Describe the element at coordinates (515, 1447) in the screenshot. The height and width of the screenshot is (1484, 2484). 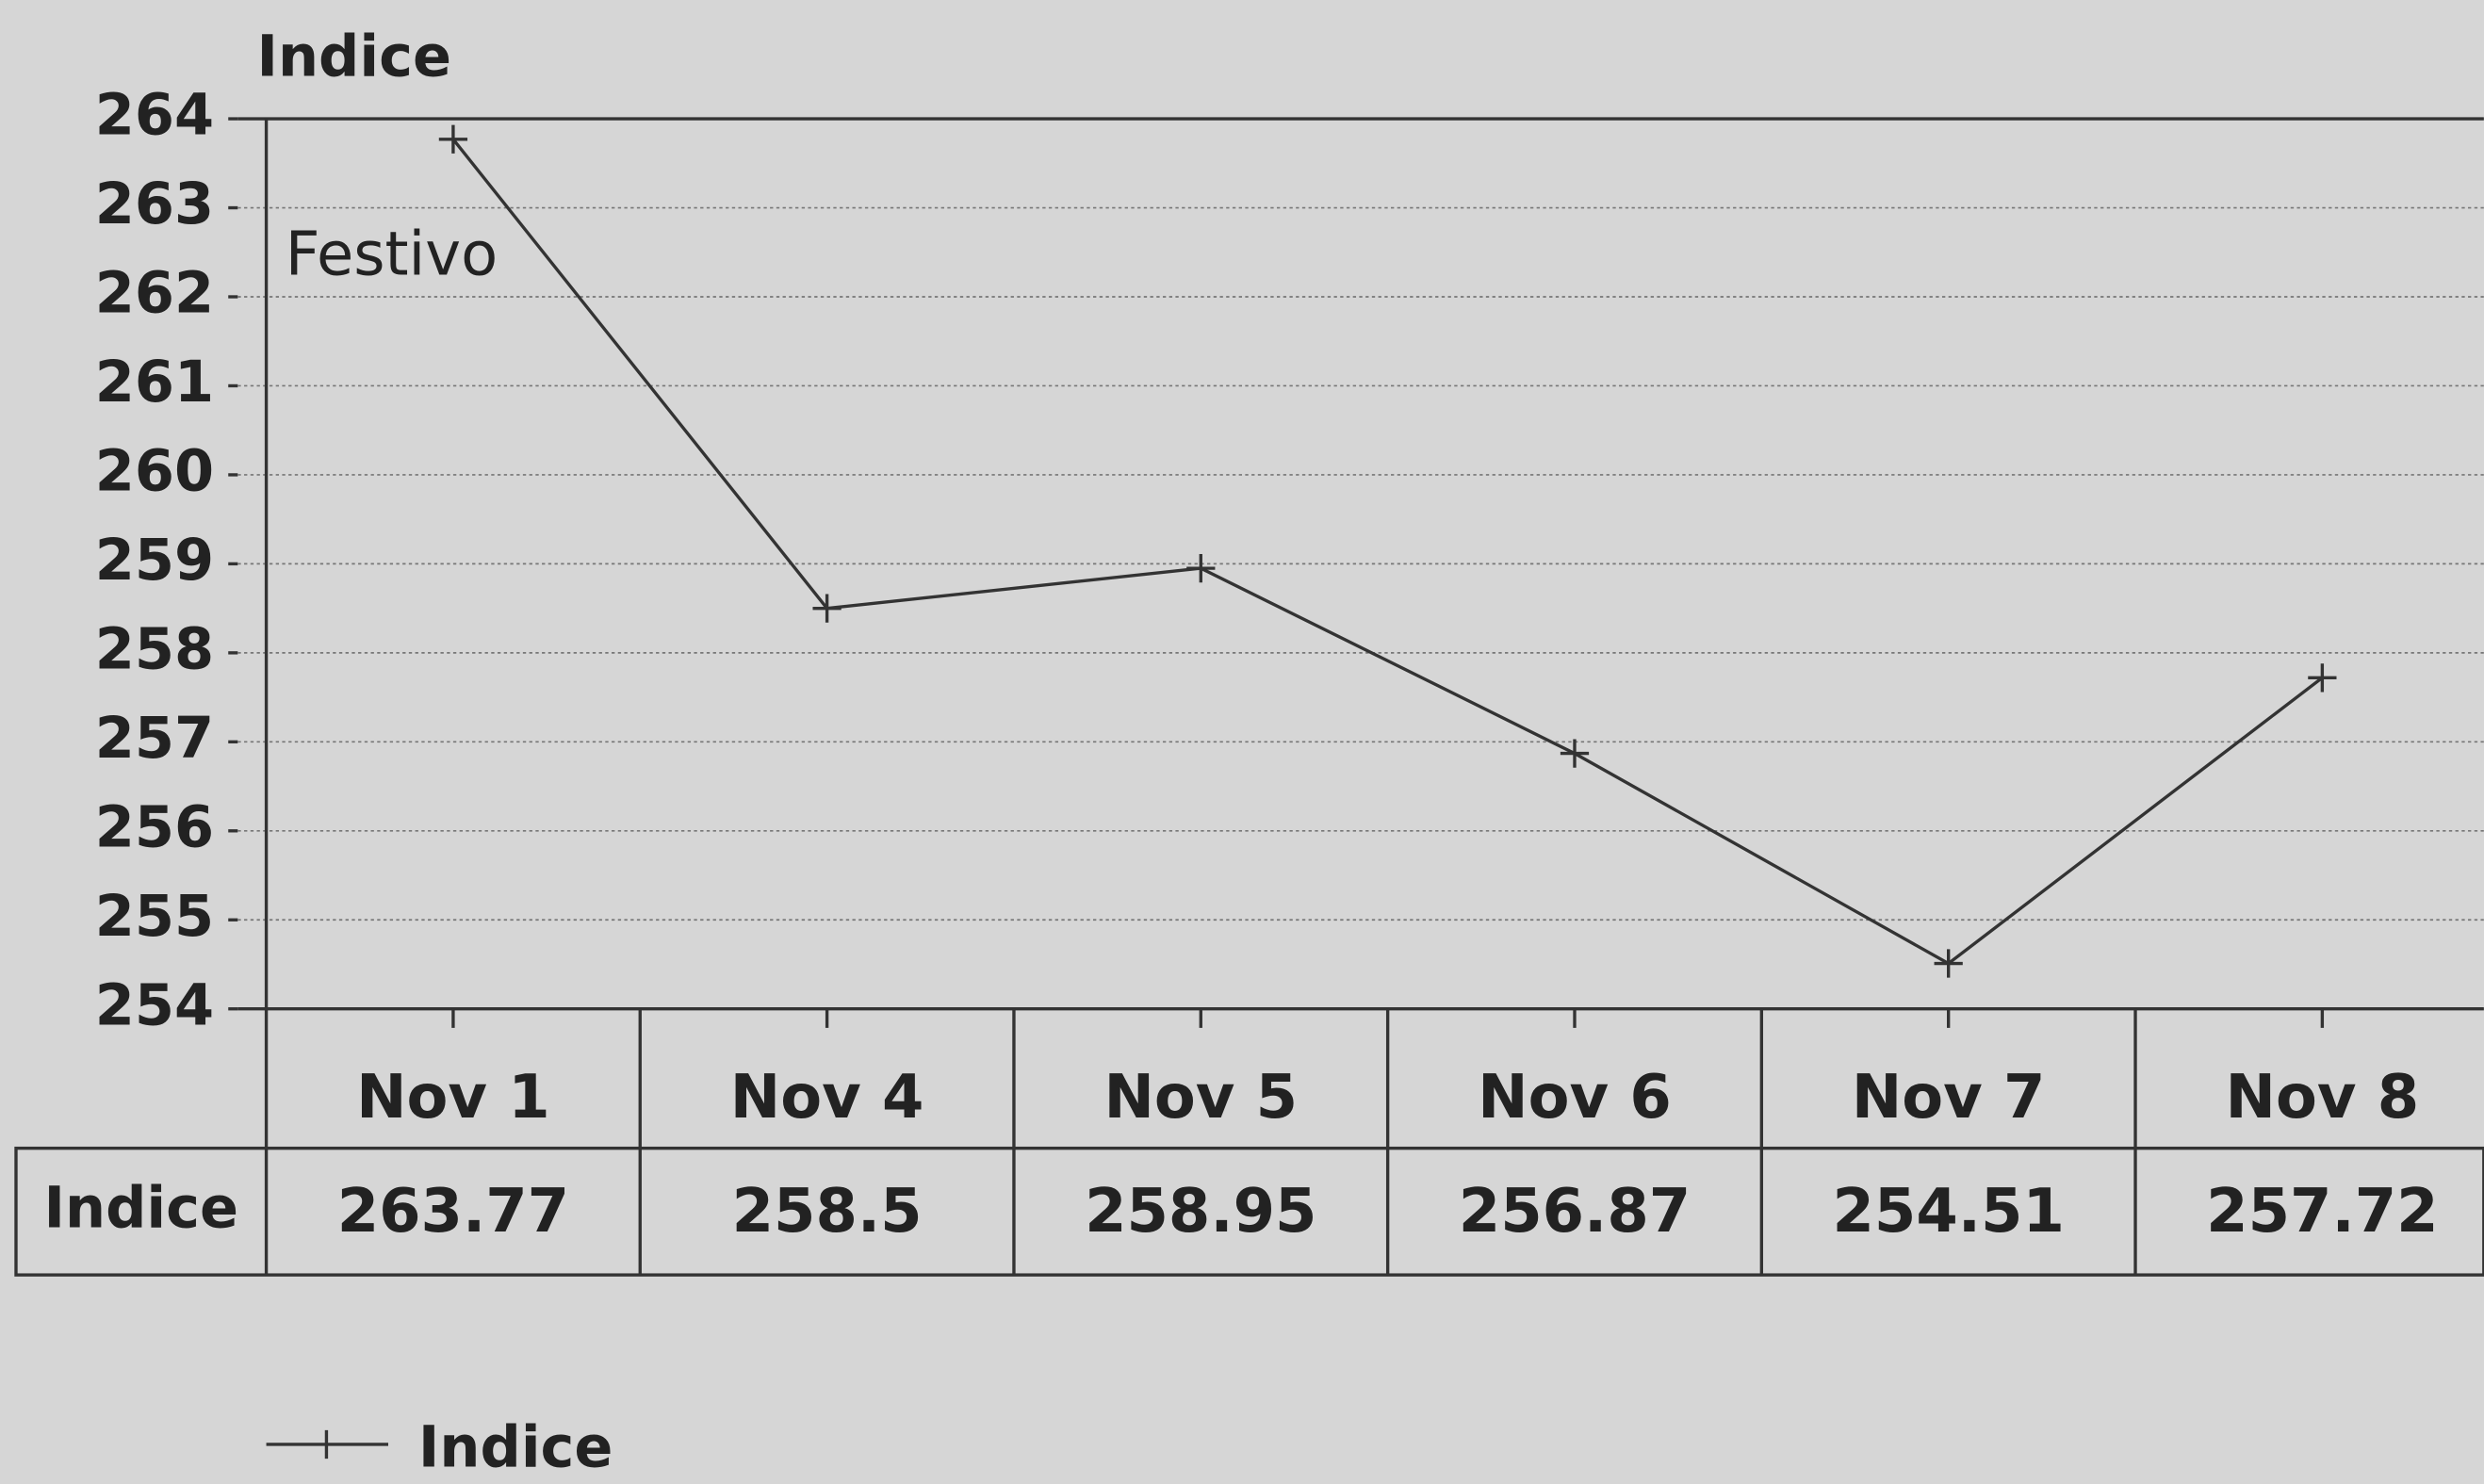
I see `legend-label: Indice` at that location.